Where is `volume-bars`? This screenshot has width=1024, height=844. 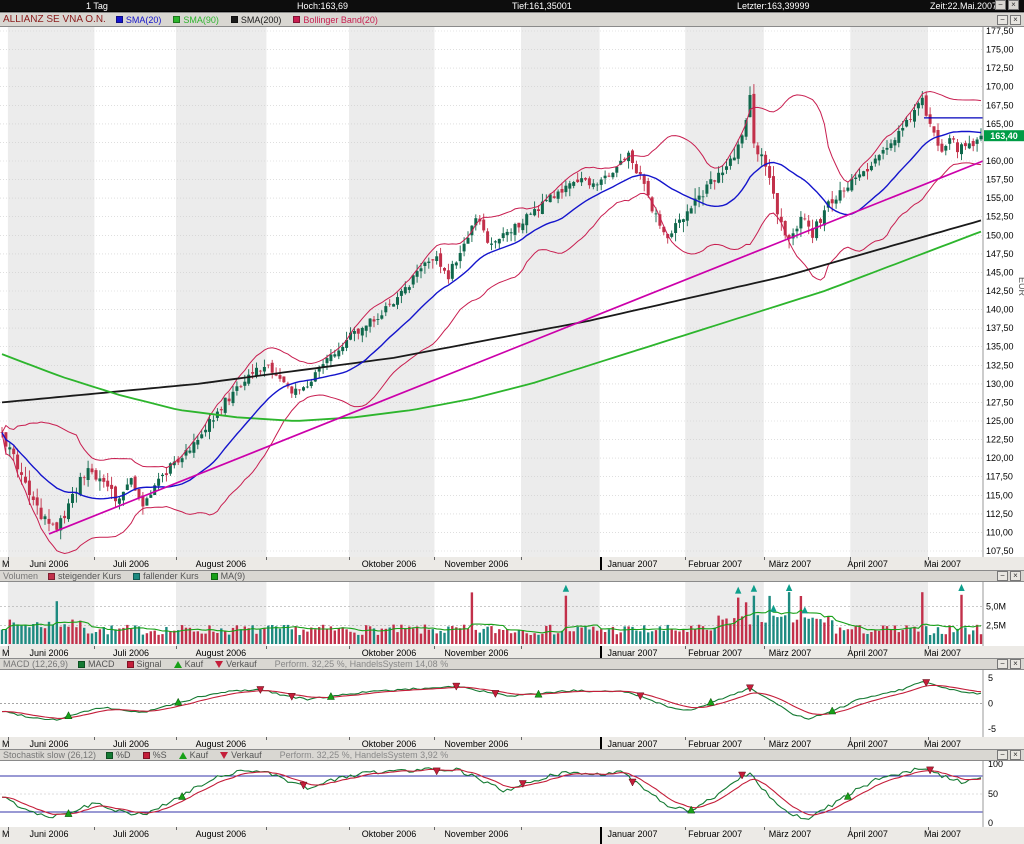 volume-bars is located at coordinates (491, 618).